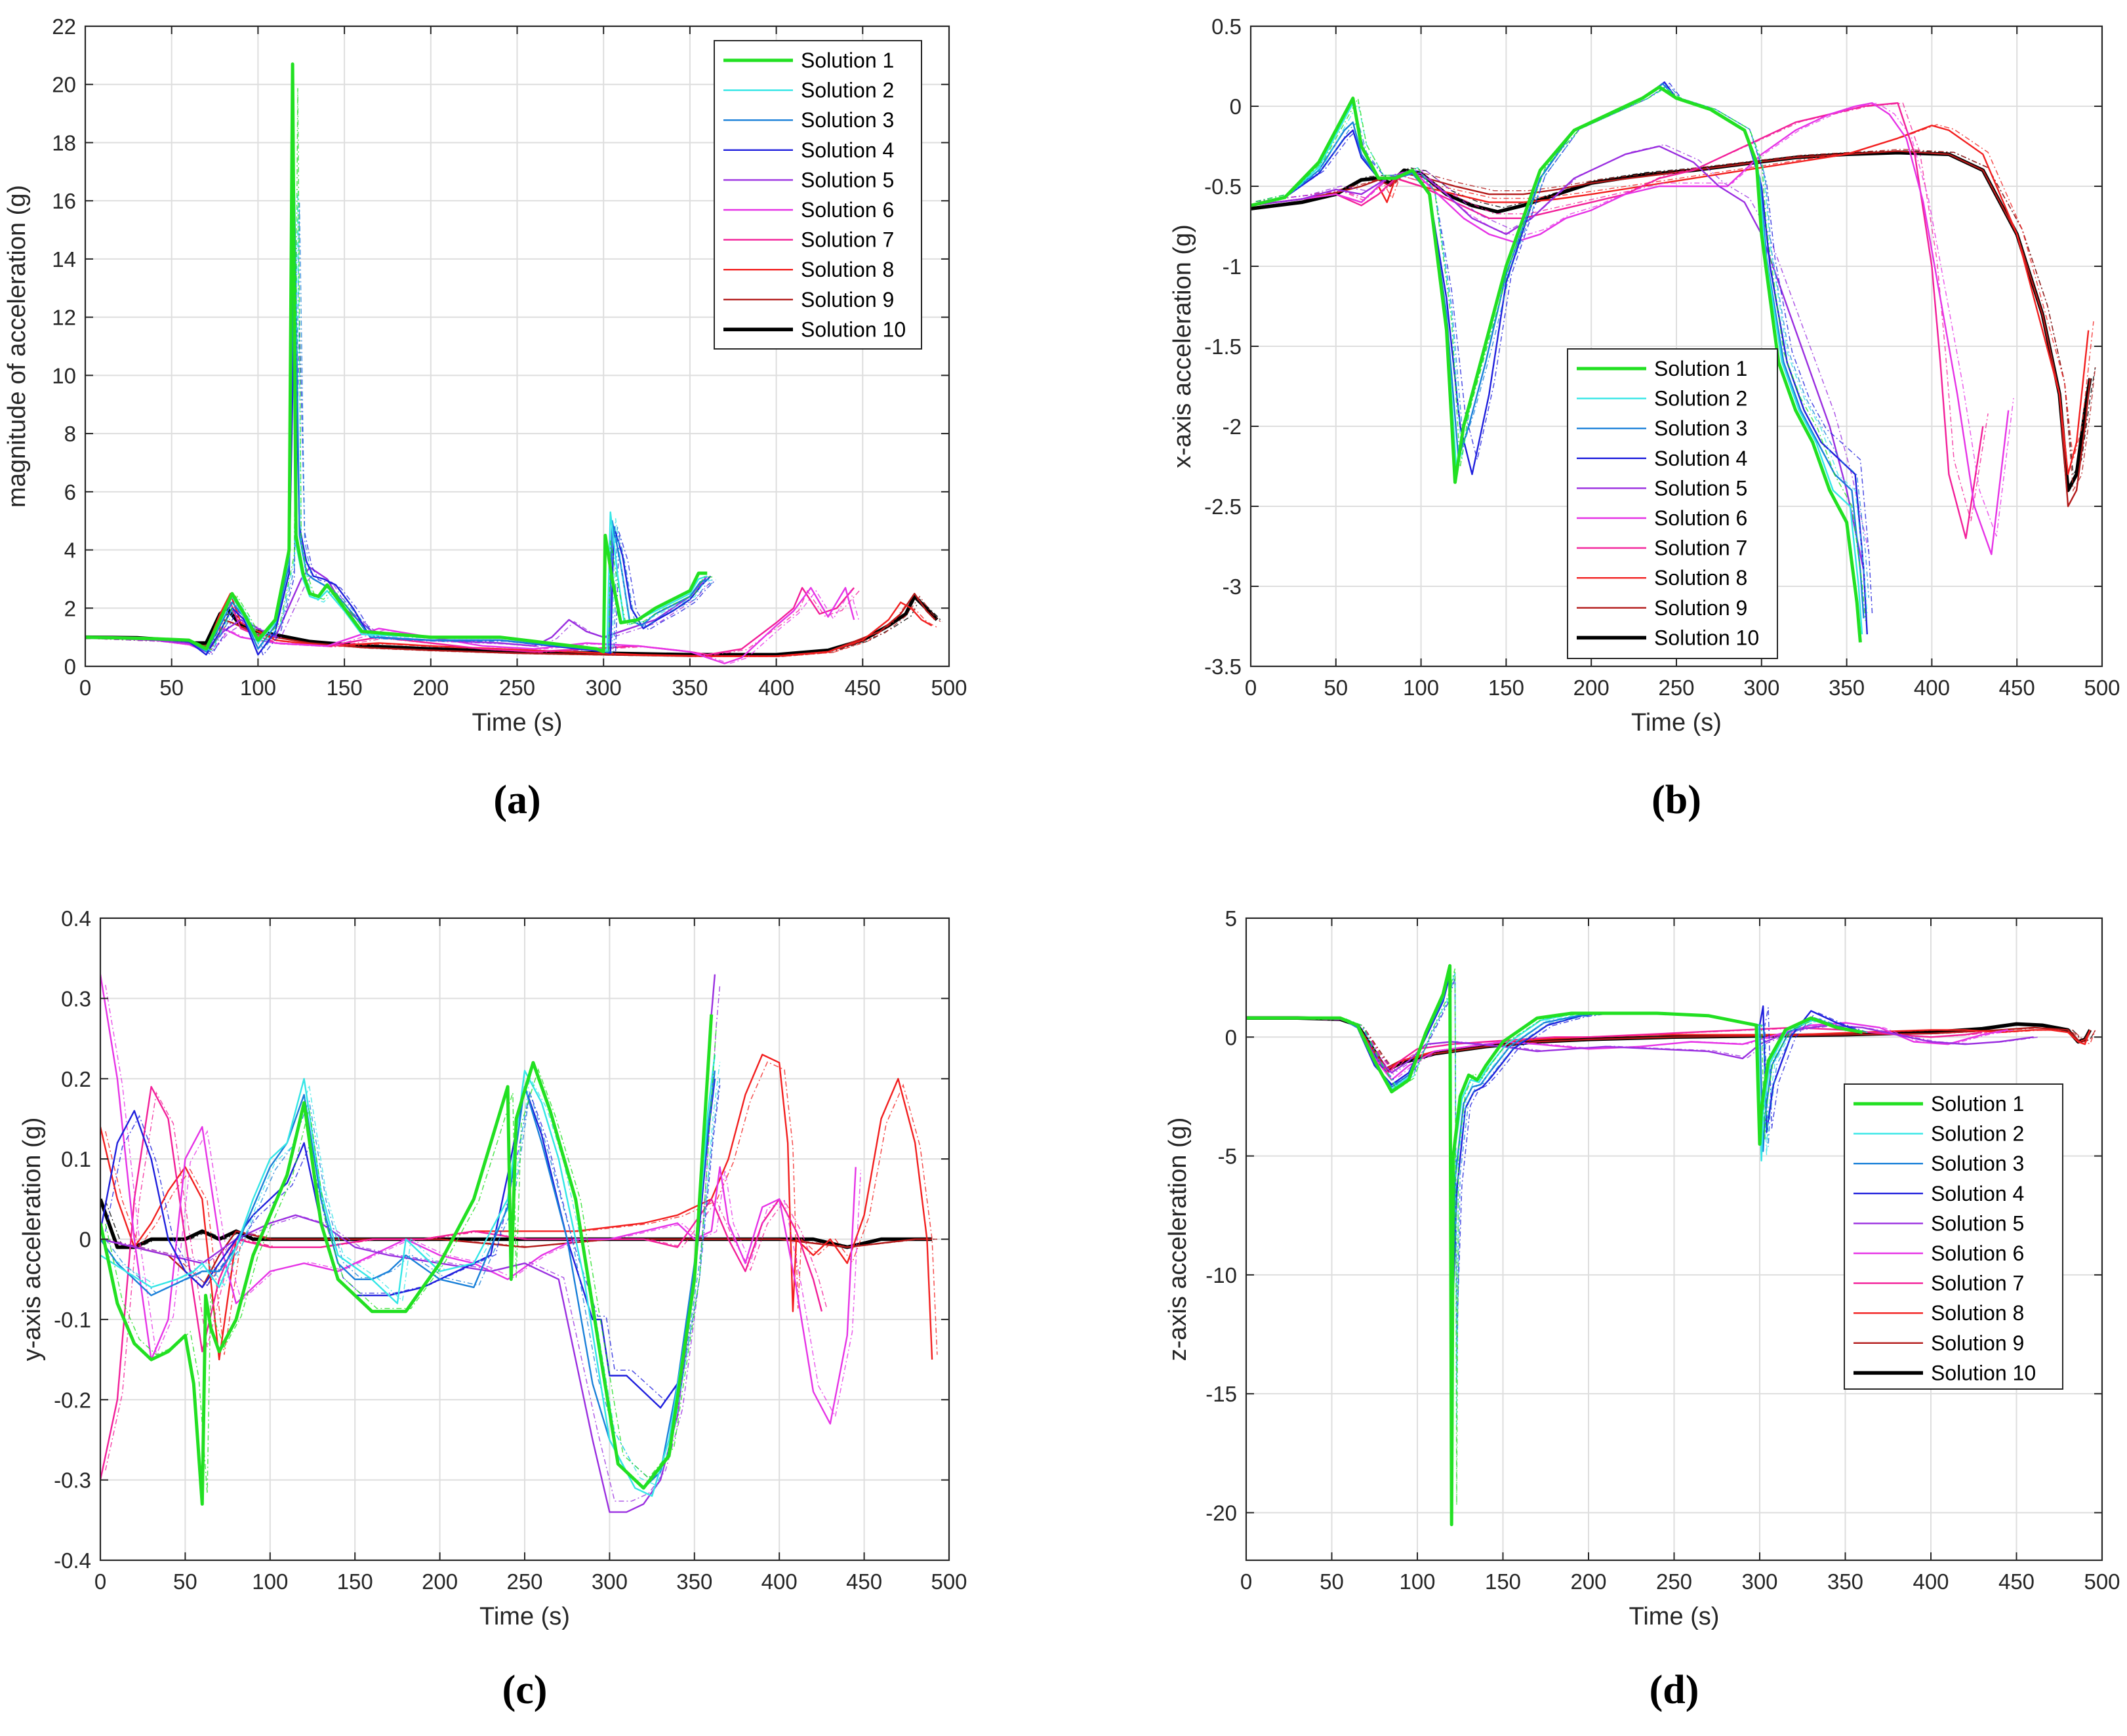  Describe the element at coordinates (847, 120) in the screenshot. I see `legend-label: Solution 3` at that location.